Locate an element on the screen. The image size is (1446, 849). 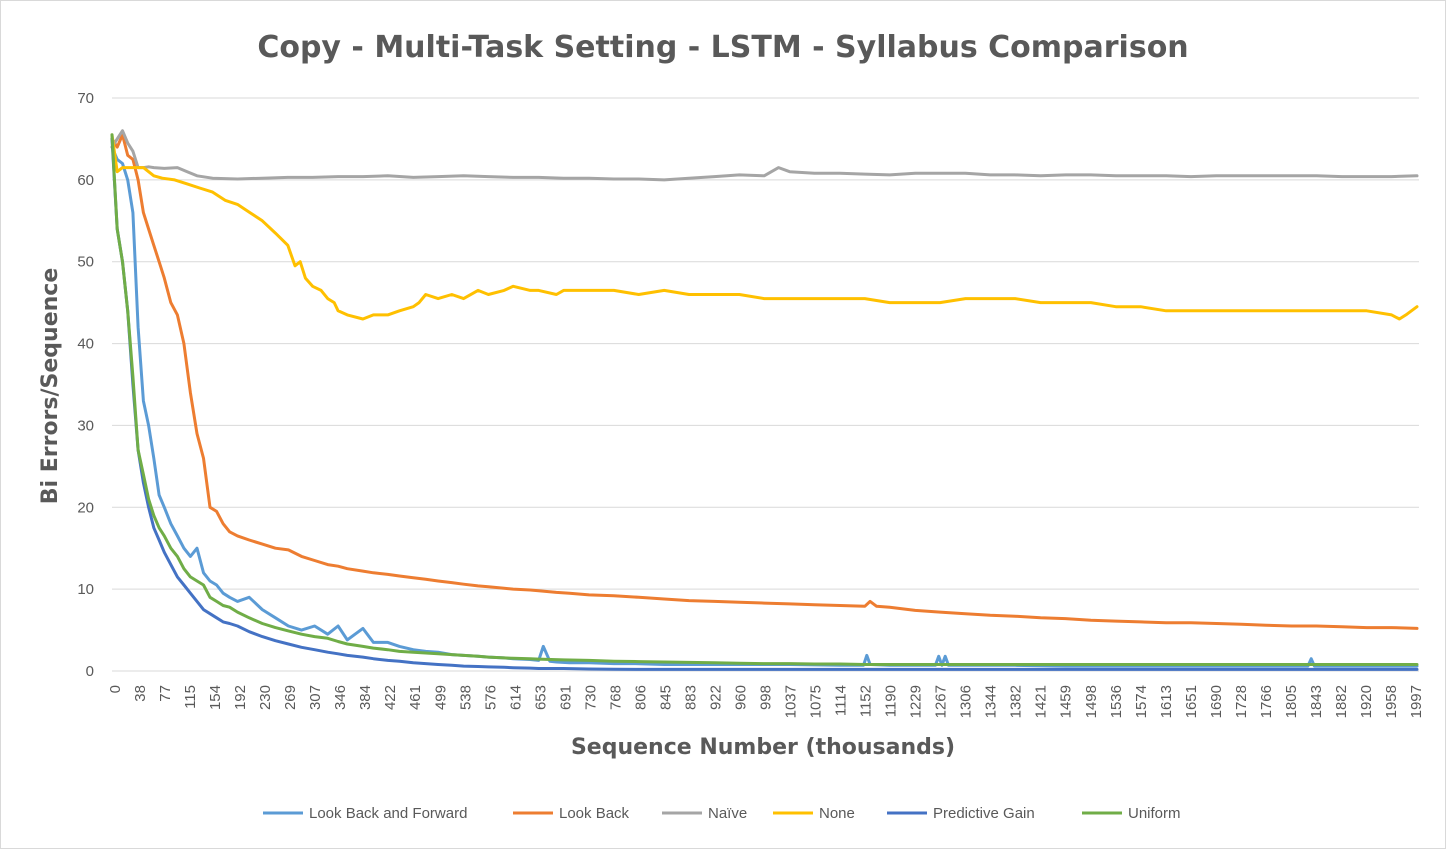
x-tick-label: 1690 is located at coordinates (1216, 701).